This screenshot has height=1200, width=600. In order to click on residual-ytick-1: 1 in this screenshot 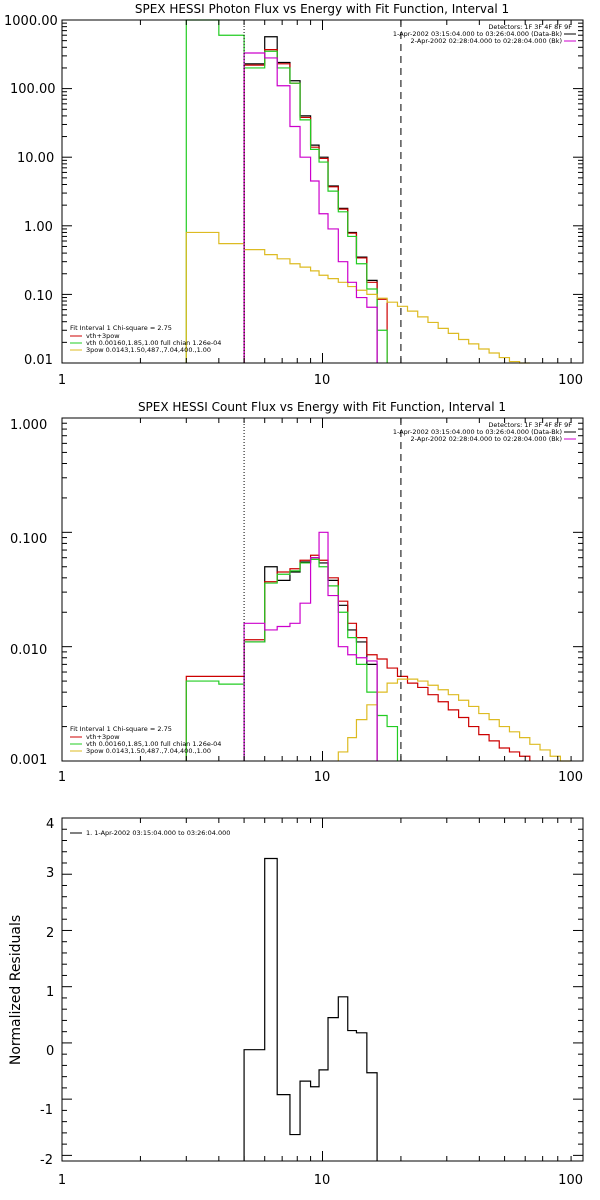, I will do `click(50, 992)`.